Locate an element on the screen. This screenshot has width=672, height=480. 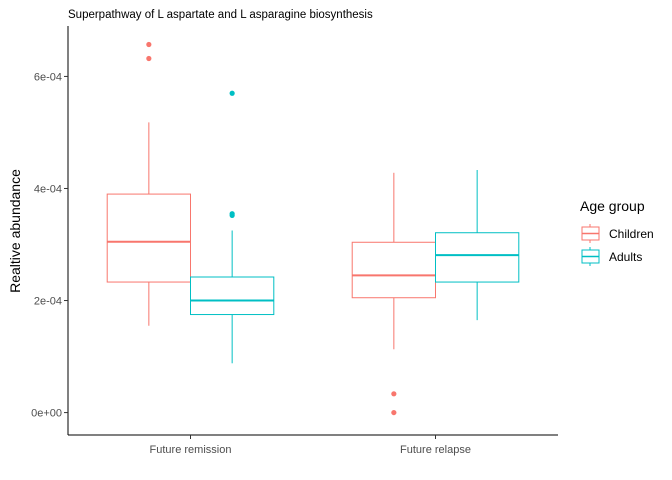
legend-label: Children is located at coordinates (631, 234).